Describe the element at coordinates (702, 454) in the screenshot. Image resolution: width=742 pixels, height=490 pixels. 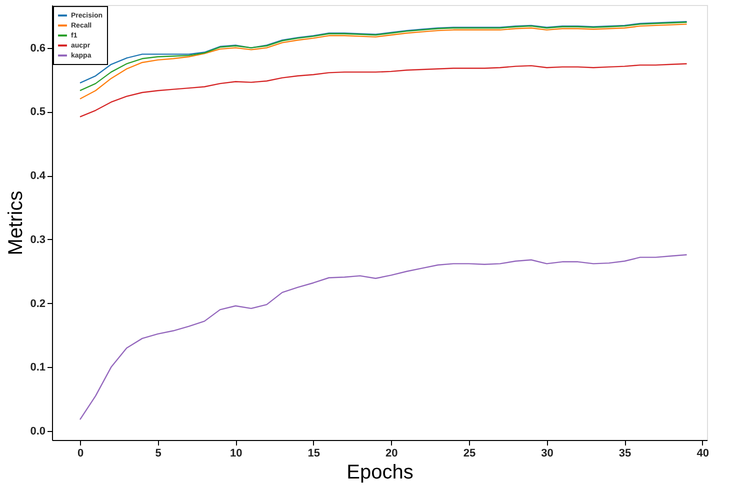
I see `x-tick-label: 40` at that location.